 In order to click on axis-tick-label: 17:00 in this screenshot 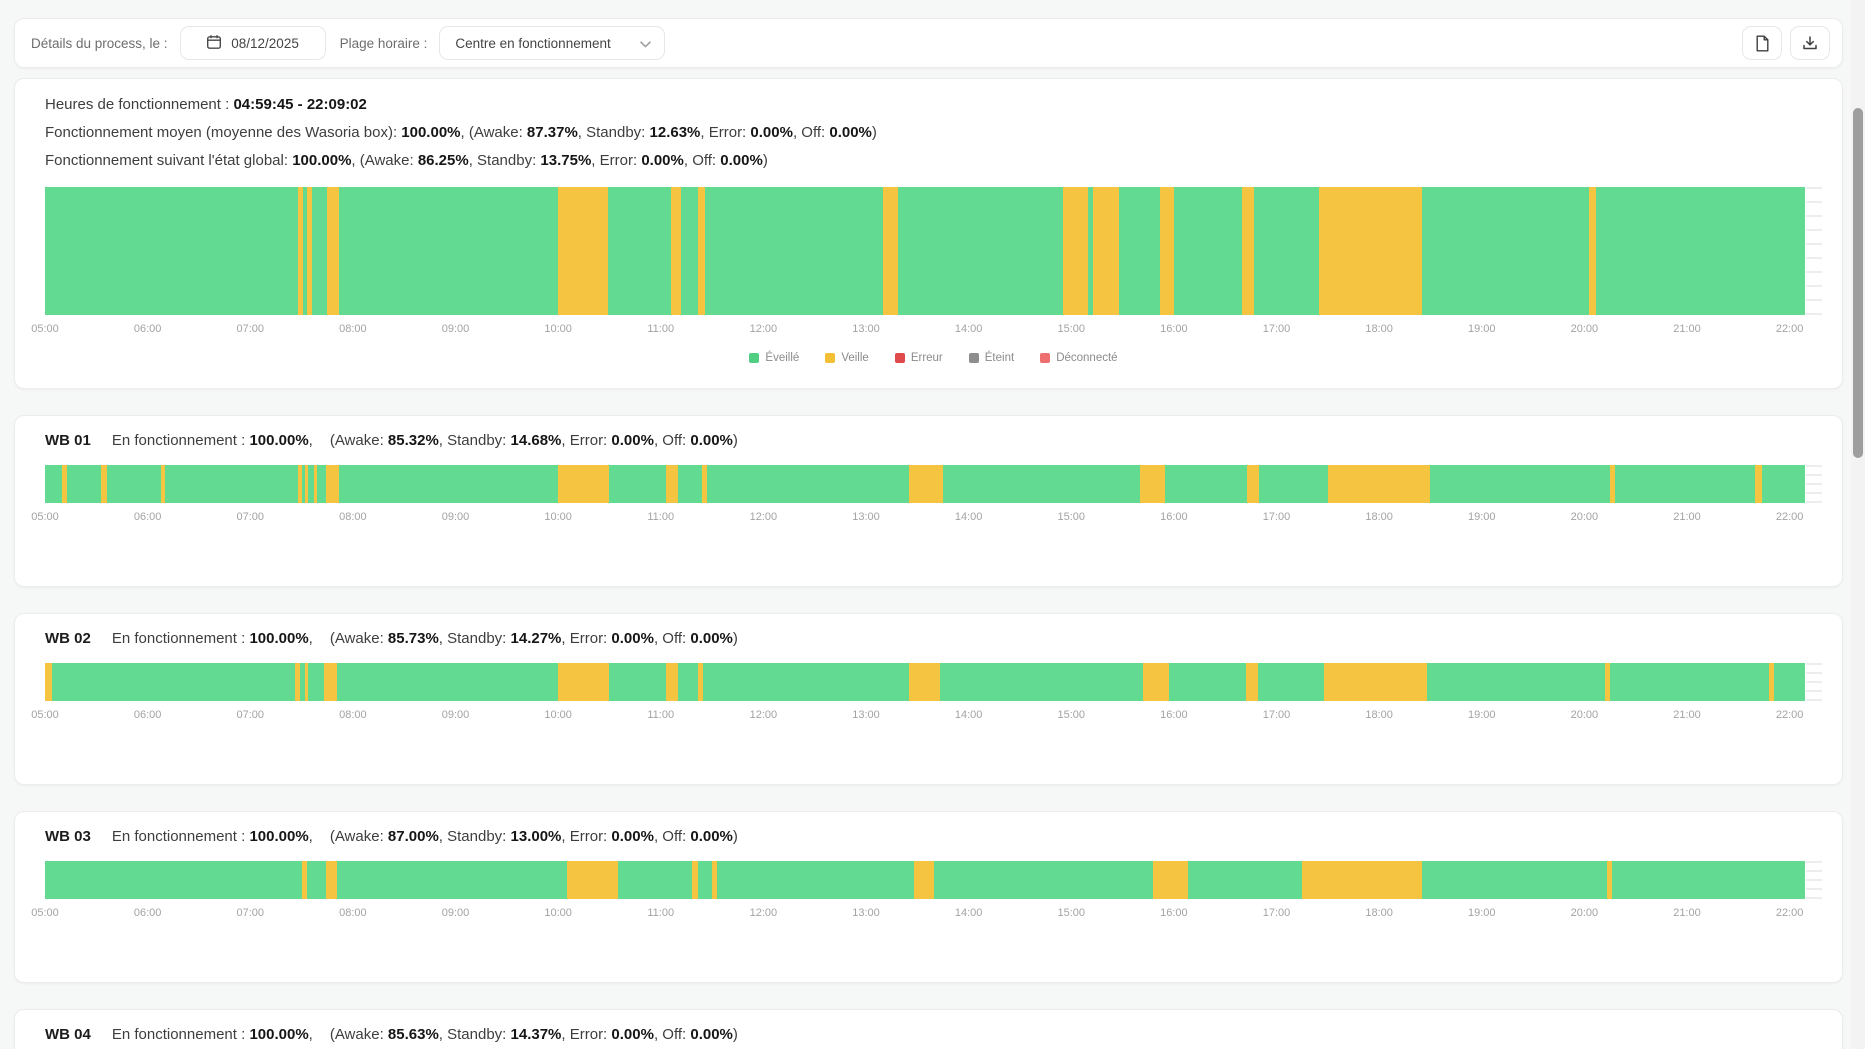, I will do `click(1276, 913)`.